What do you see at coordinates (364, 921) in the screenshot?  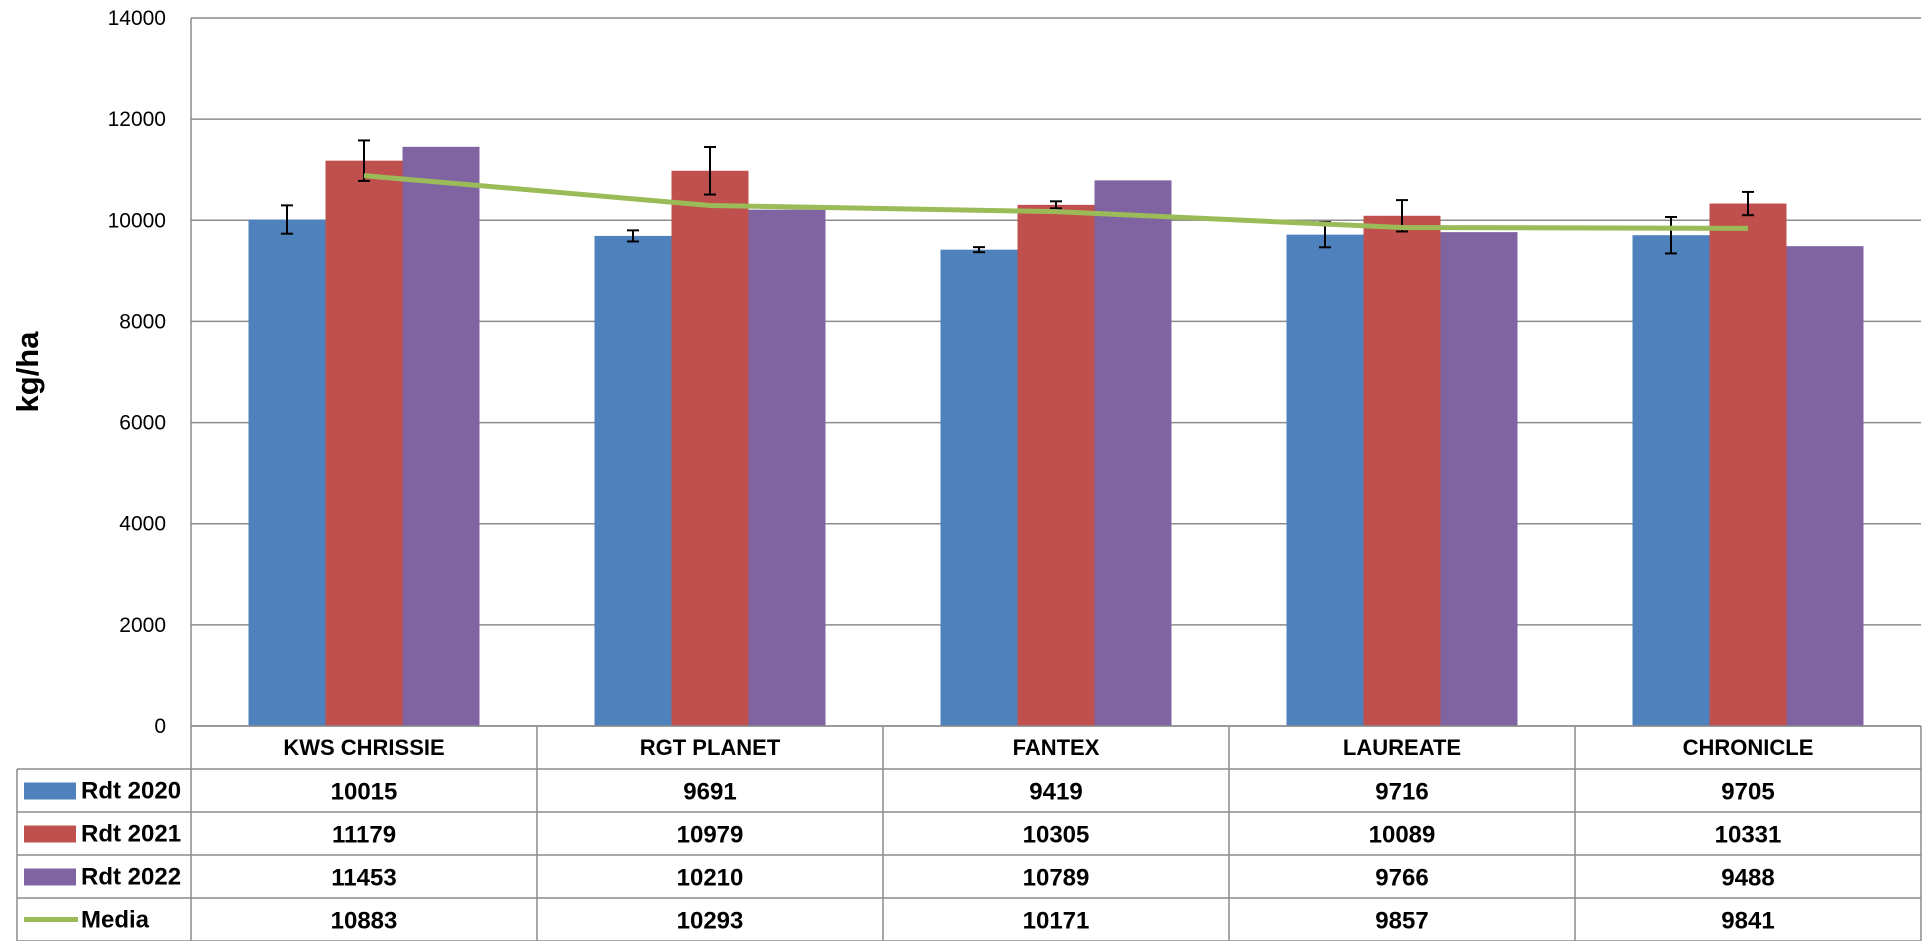 I see `table-cell: 10883` at bounding box center [364, 921].